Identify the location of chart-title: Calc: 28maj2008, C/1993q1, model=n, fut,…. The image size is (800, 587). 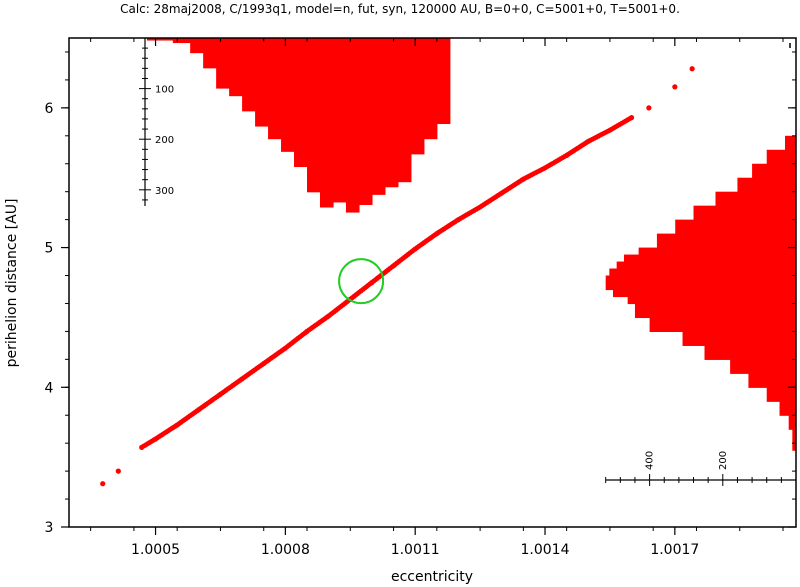
(400, 9).